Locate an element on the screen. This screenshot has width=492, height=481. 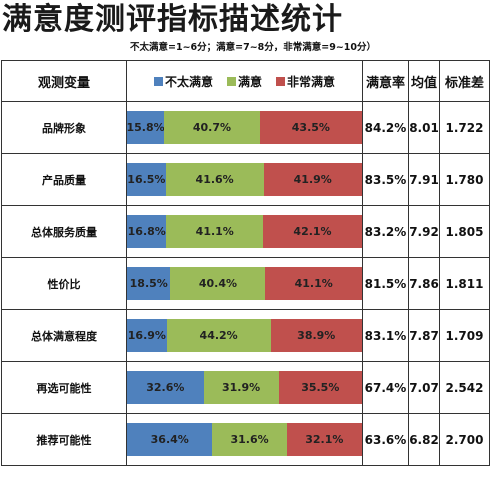
bar-segment-very-satisfied: 43.5% is located at coordinates (310, 127).